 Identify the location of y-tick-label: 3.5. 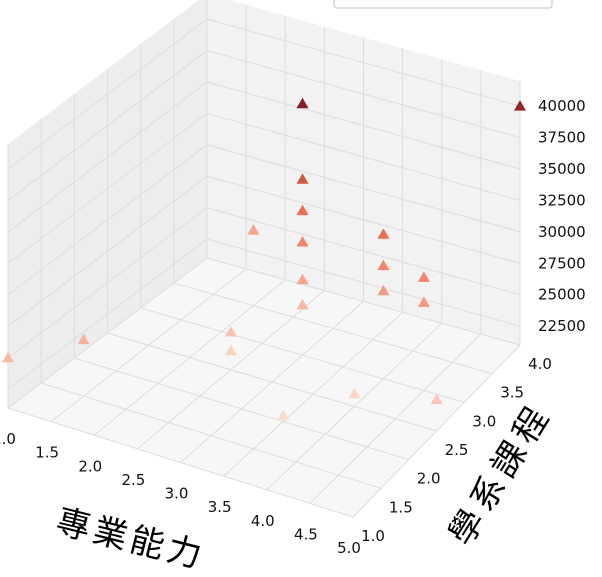
(512, 393).